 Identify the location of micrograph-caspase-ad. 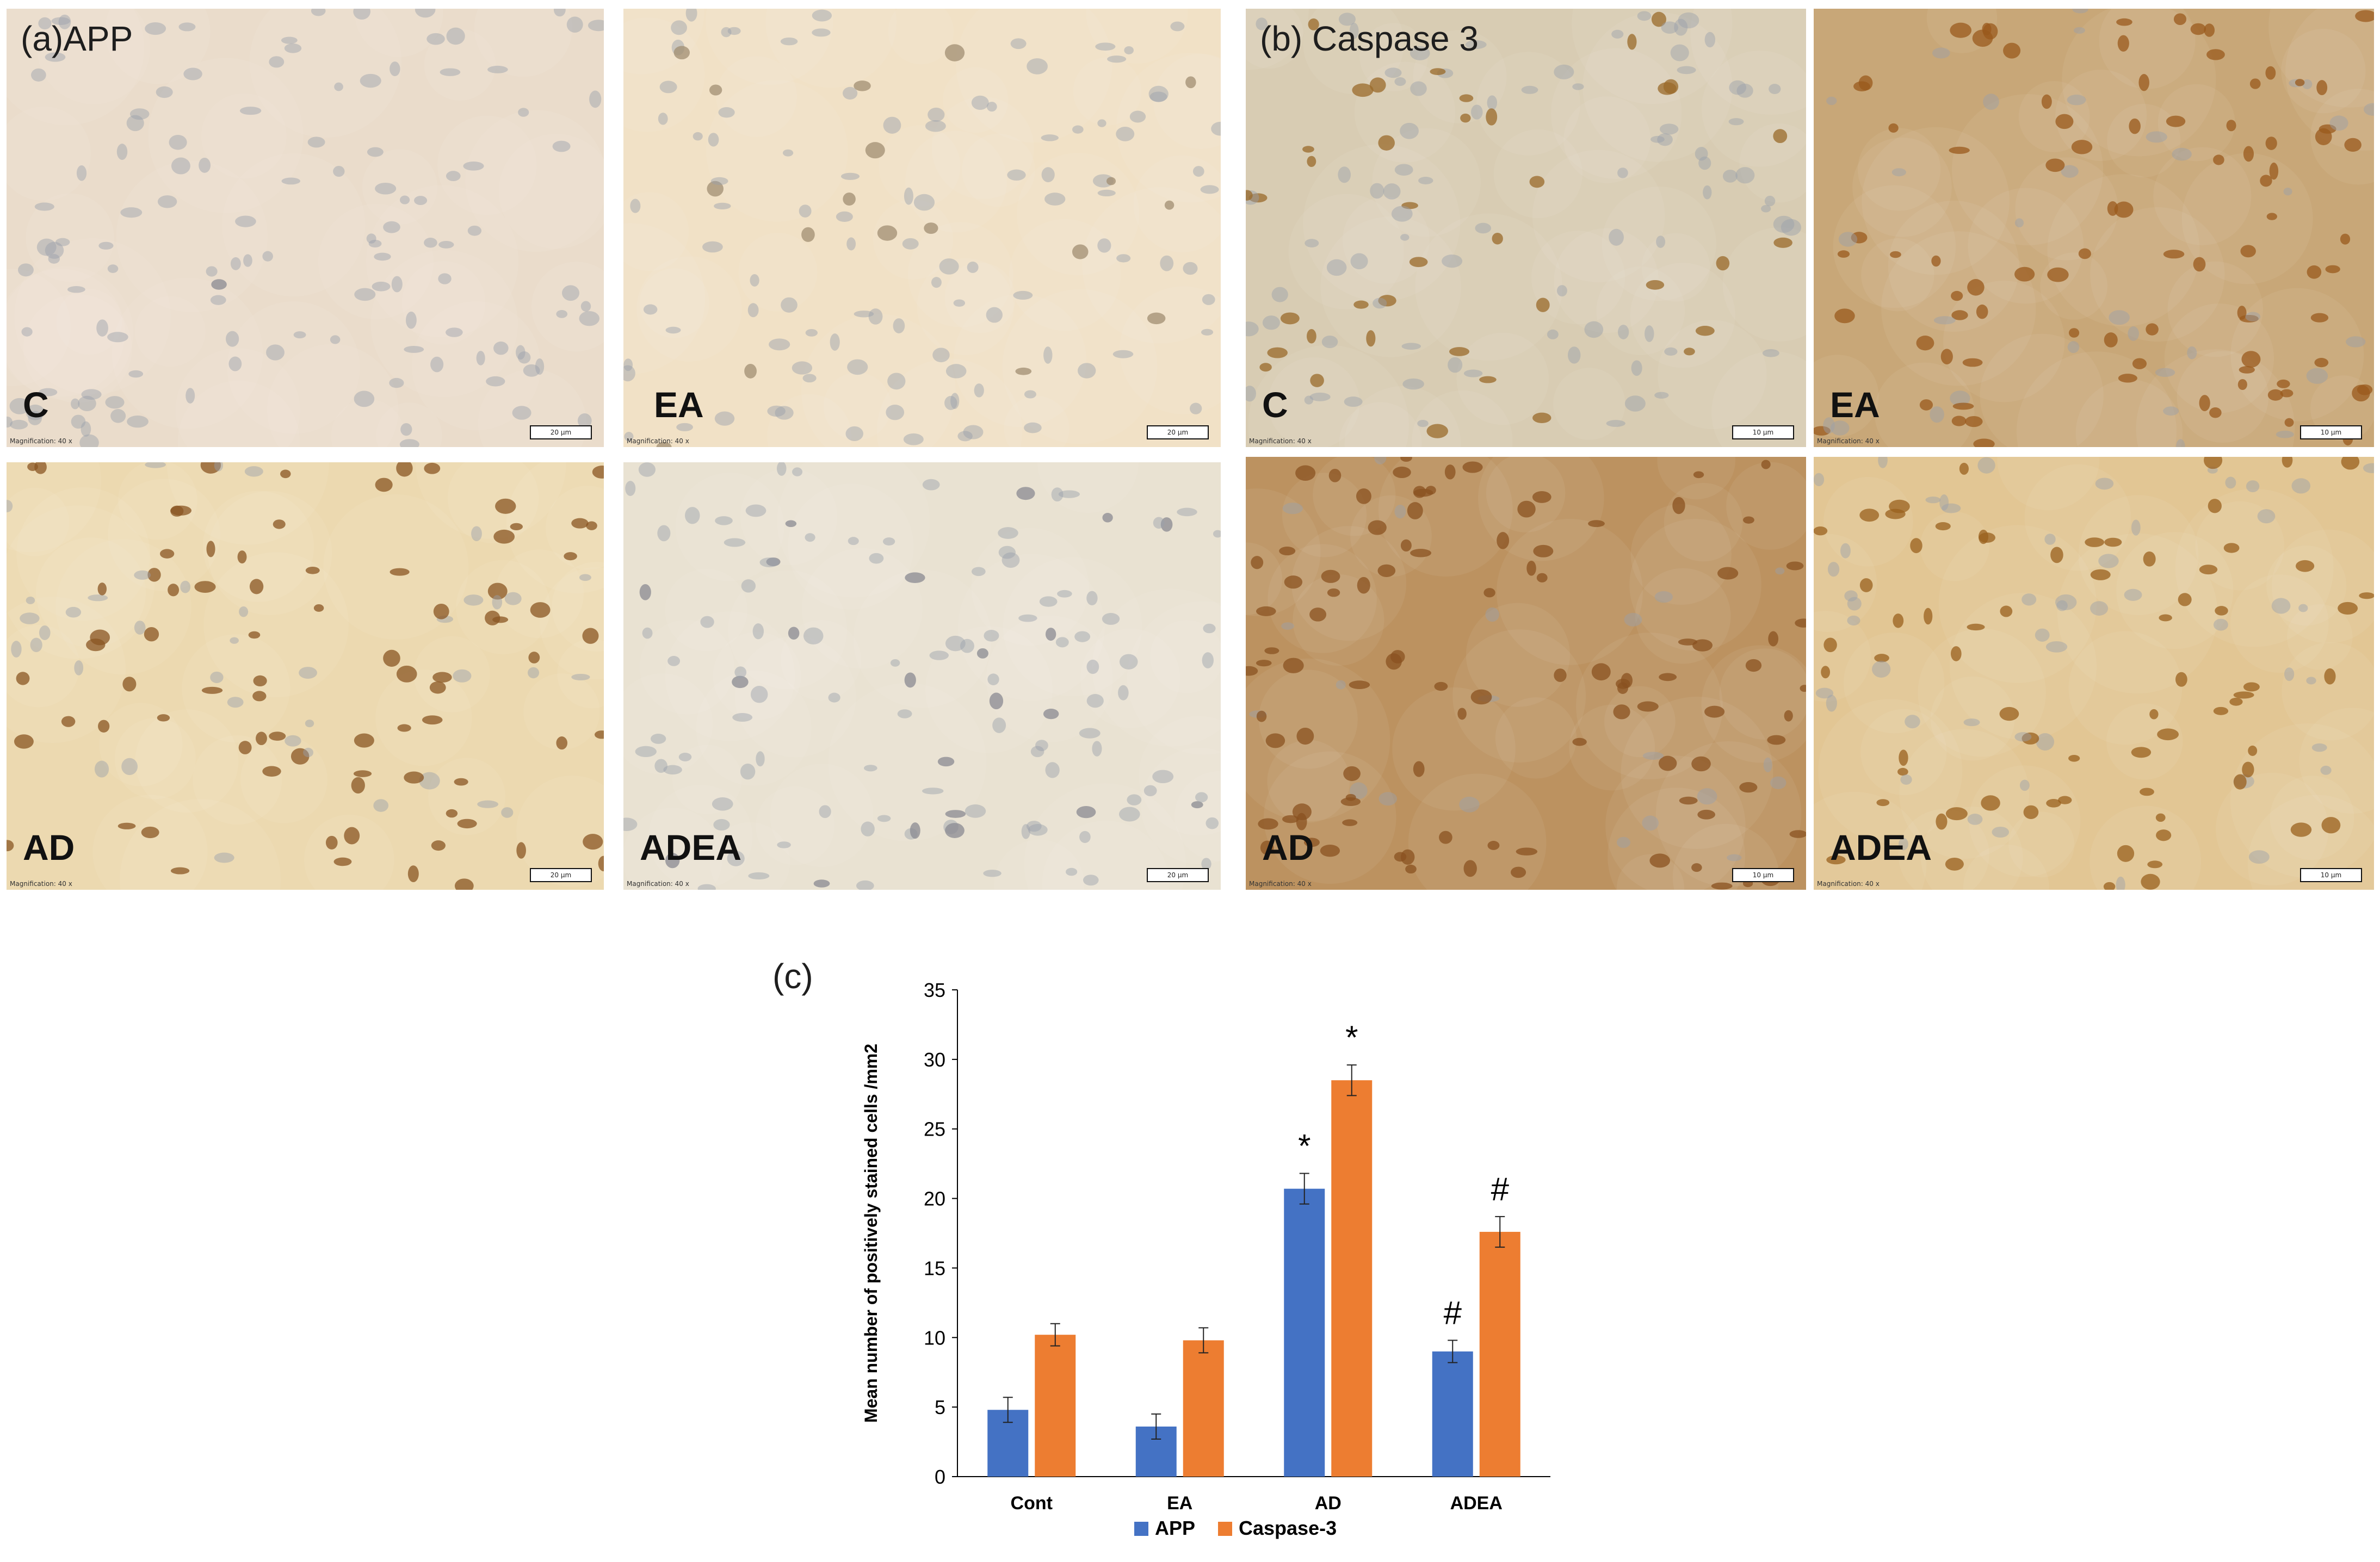
(1526, 673).